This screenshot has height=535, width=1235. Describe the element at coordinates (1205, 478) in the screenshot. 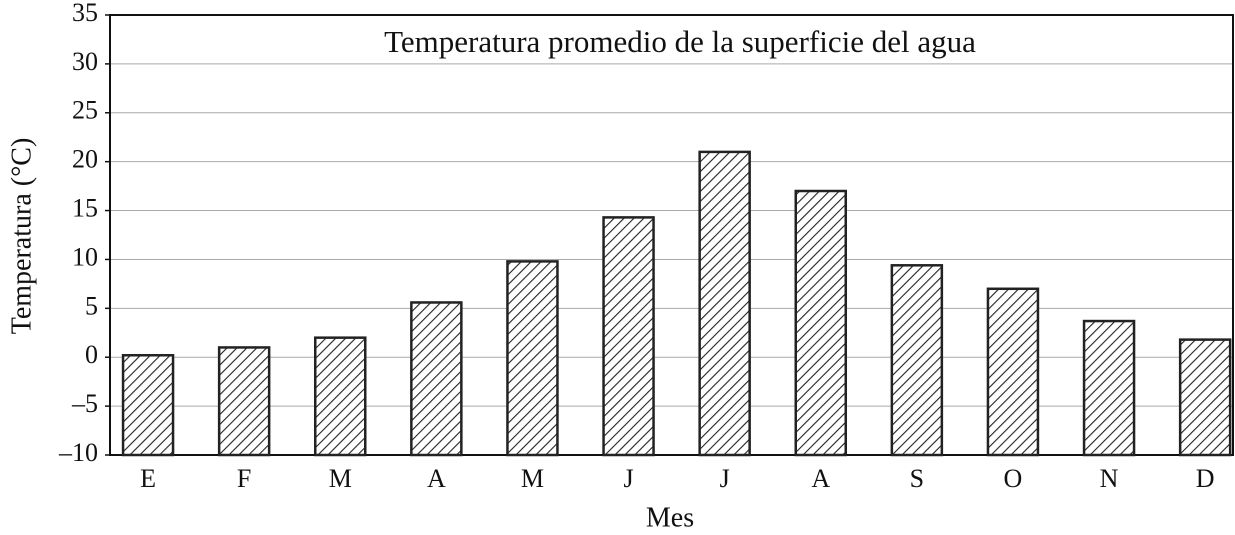

I see `x-tick-label: D` at that location.